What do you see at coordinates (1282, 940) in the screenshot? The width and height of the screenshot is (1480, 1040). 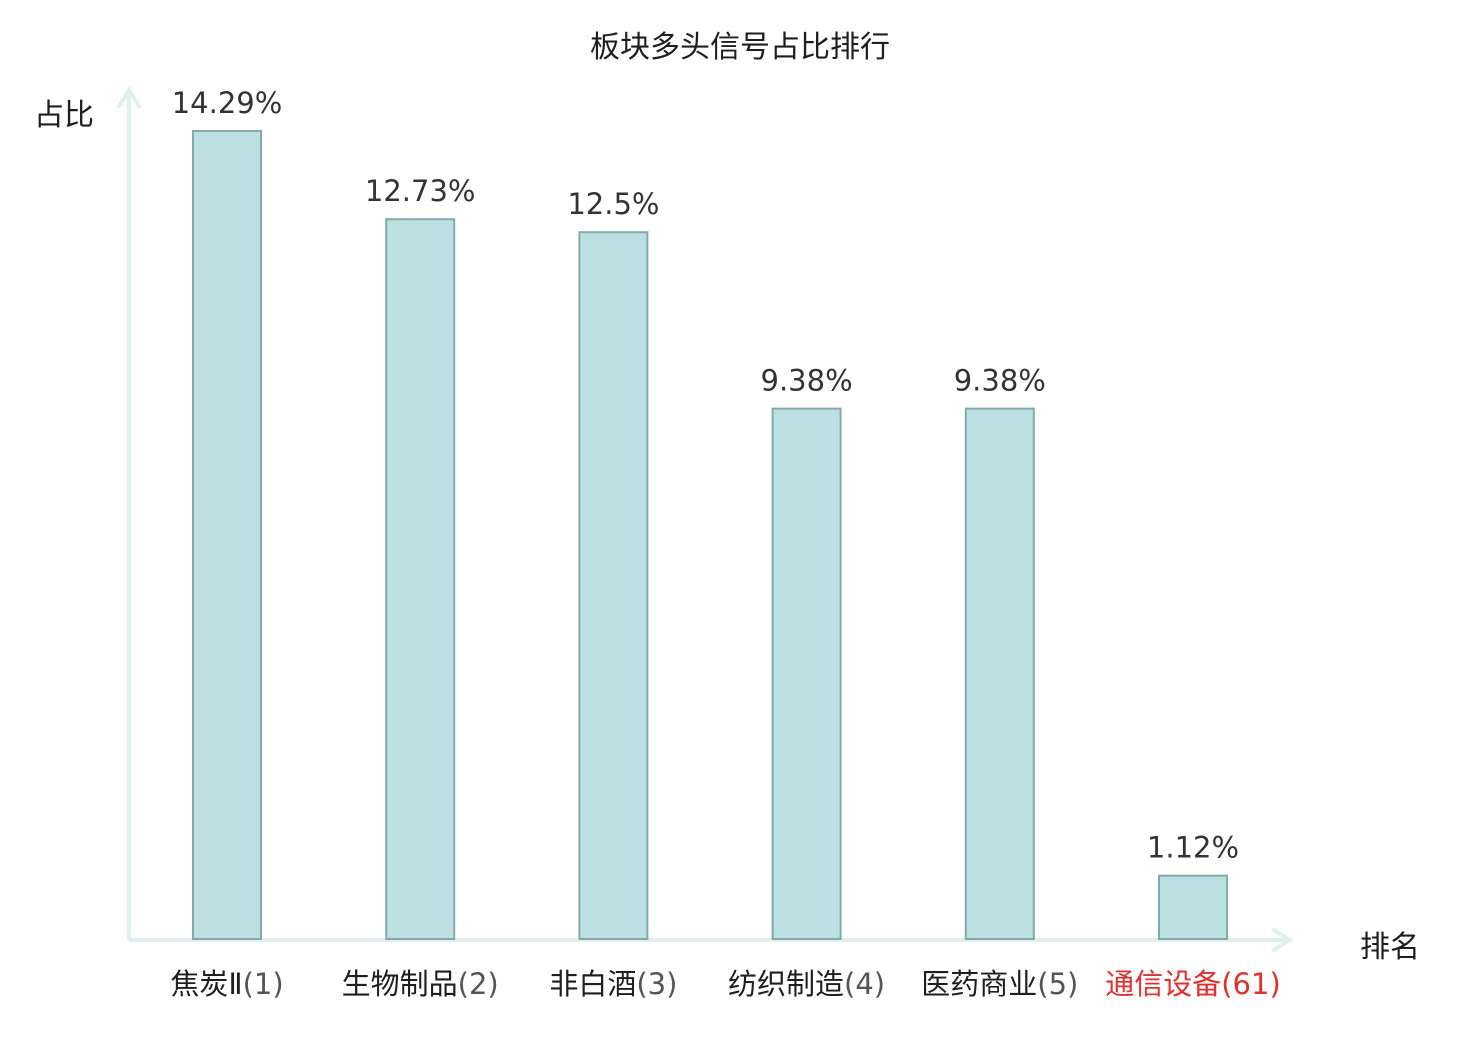 I see `x-axis-arrow` at bounding box center [1282, 940].